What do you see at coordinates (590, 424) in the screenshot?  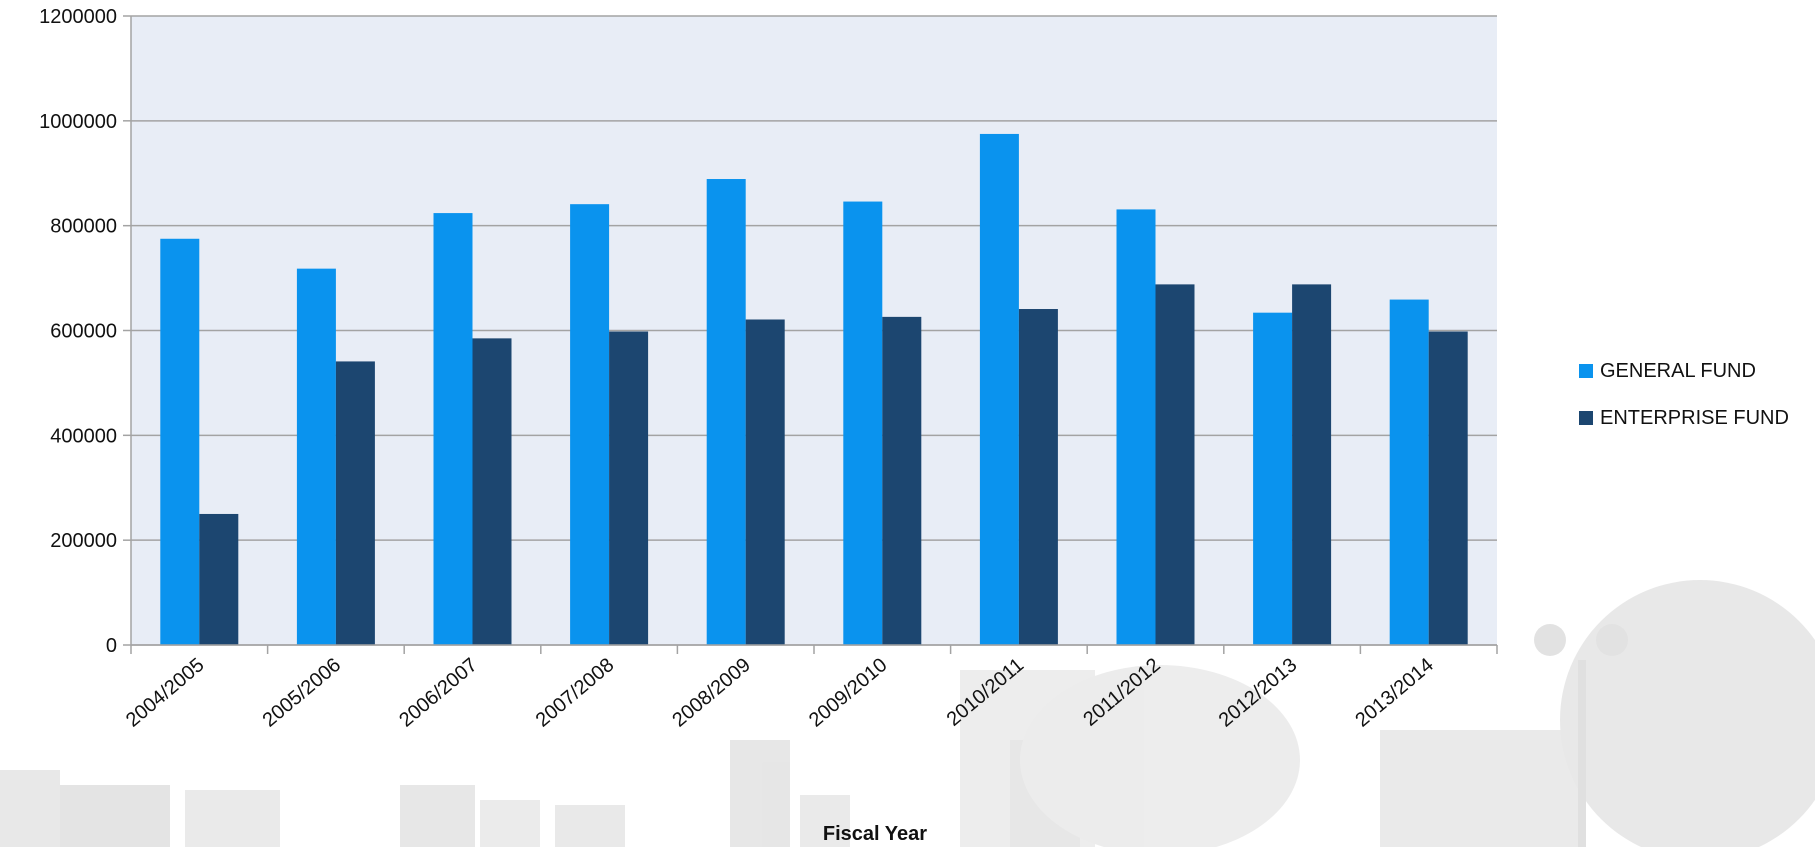 I see `bar-general-fund-2007-2008` at bounding box center [590, 424].